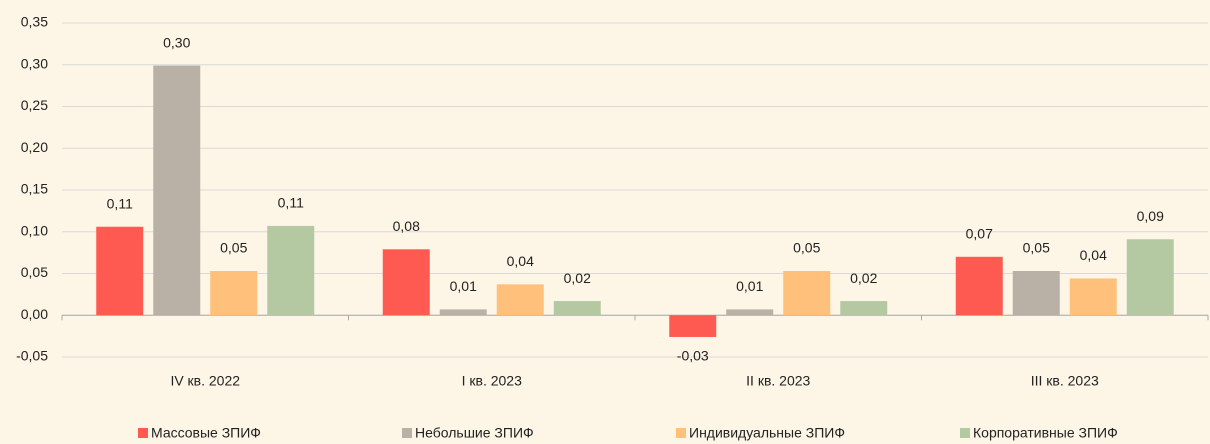 Image resolution: width=1210 pixels, height=444 pixels. What do you see at coordinates (767, 433) in the screenshot?
I see `legend-label: Индивидуальные ЗПИФ` at bounding box center [767, 433].